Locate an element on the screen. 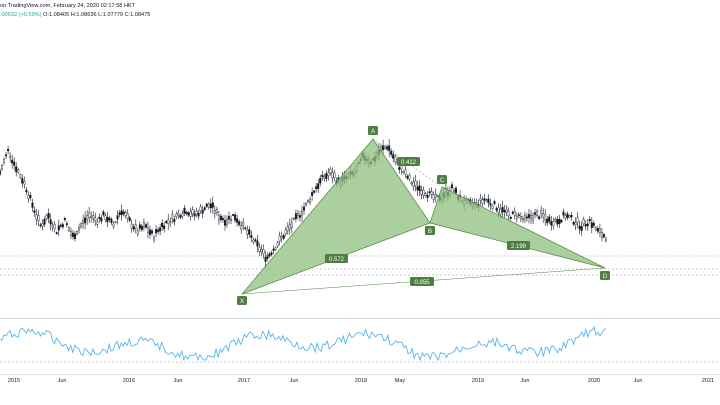 This screenshot has height=405, width=720. point-label-c: C is located at coordinates (442, 179).